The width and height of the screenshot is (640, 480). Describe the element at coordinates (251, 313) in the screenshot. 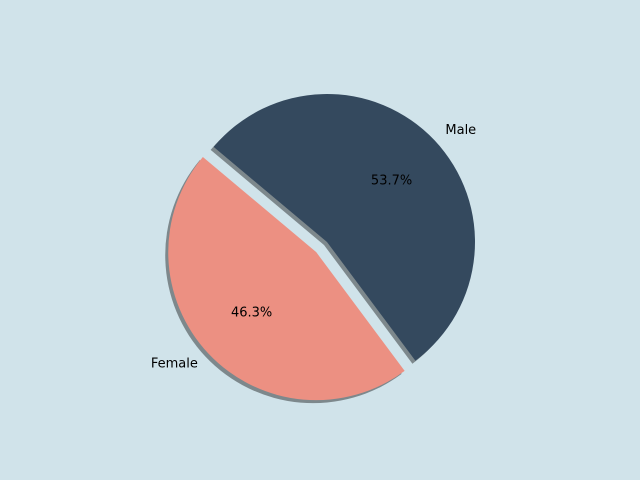

I see `value-label: 46.3%` at that location.